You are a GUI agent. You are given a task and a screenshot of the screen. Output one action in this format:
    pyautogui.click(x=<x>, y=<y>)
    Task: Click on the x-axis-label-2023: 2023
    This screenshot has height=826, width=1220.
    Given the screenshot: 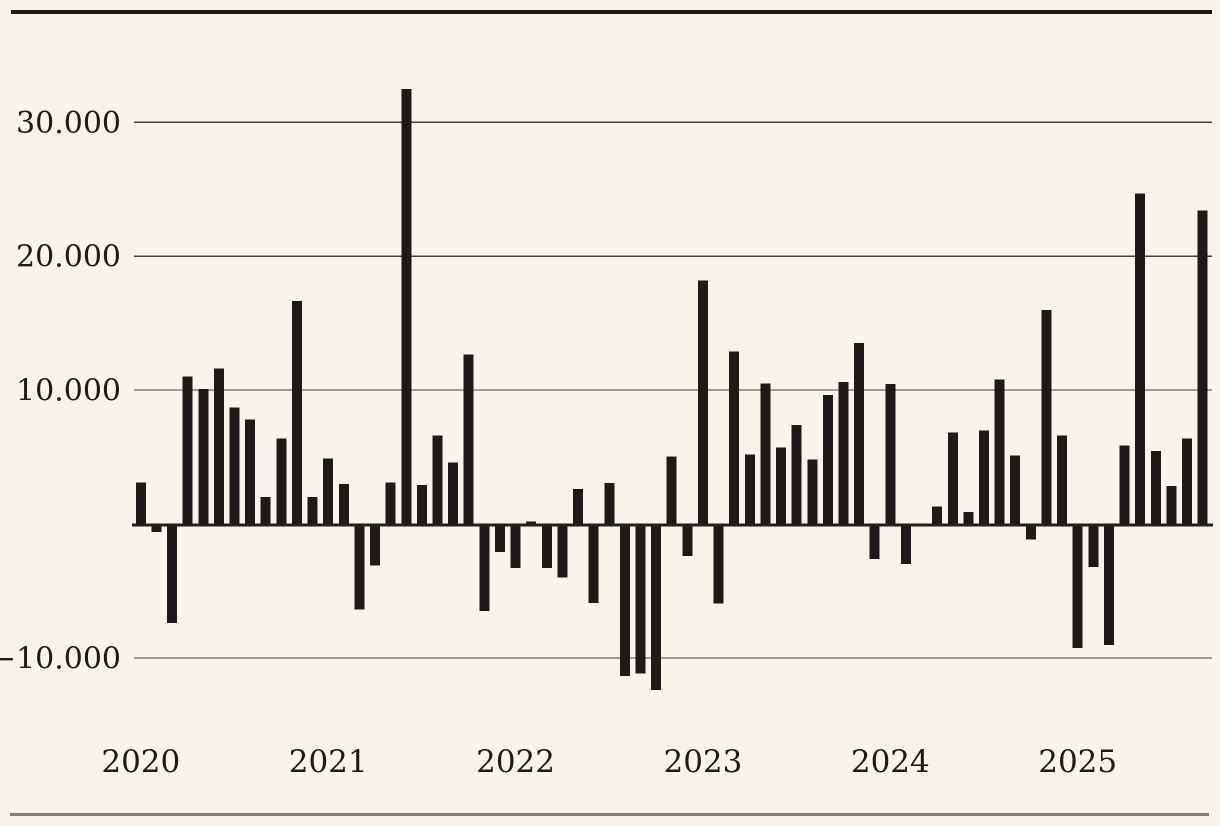 What is the action you would take?
    pyautogui.click(x=702, y=762)
    